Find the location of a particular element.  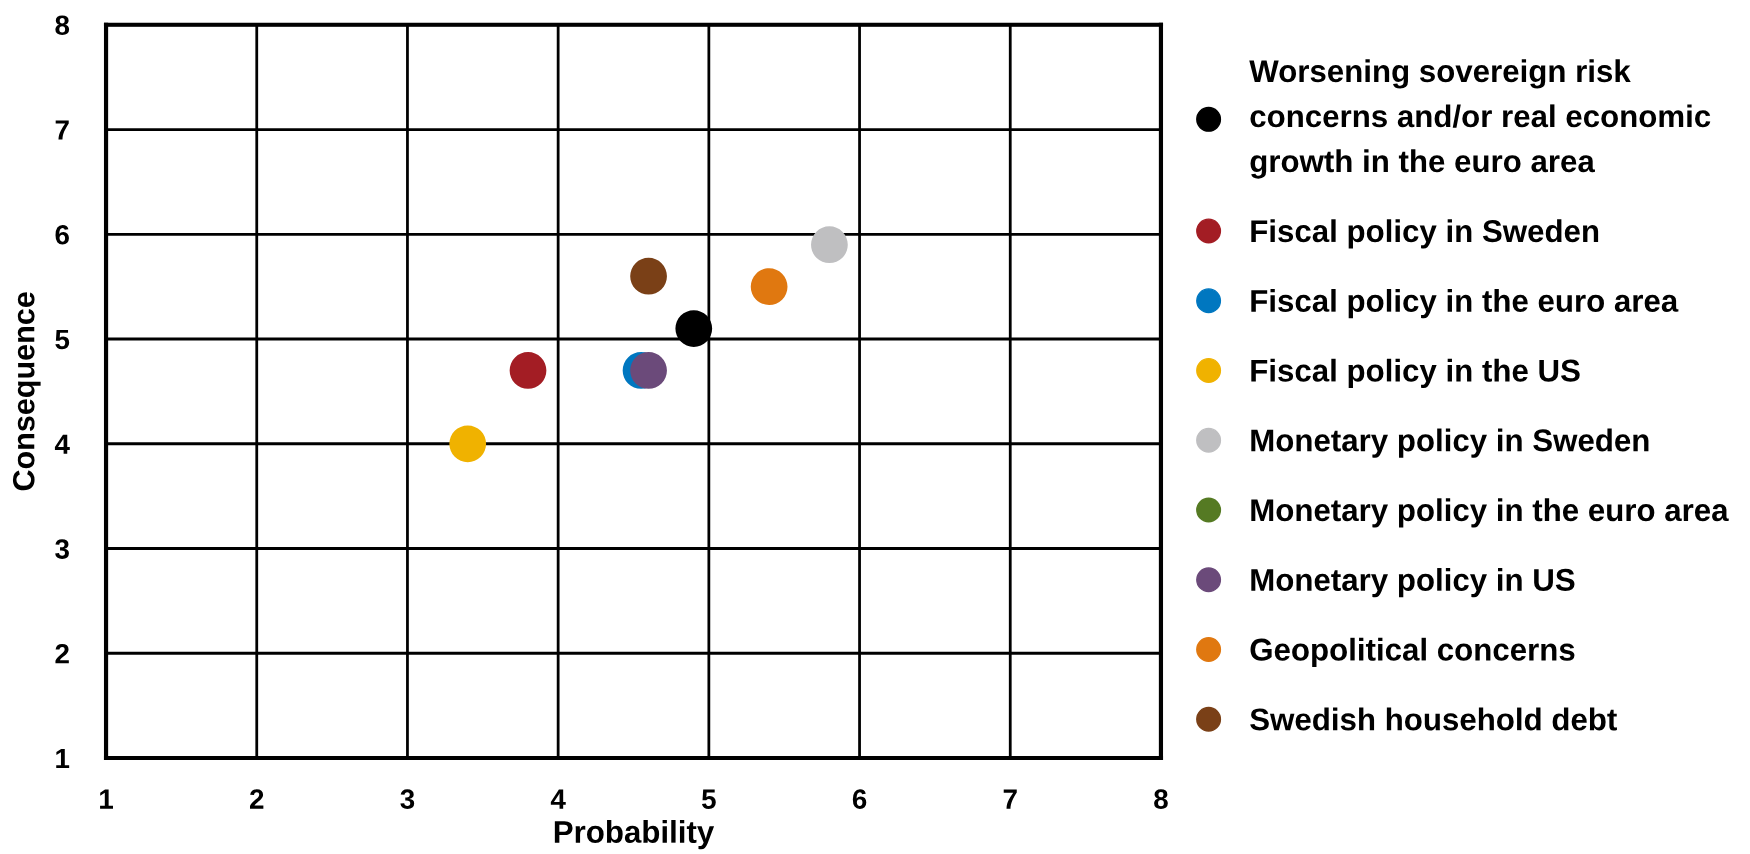

legend-label: Swedish household debt is located at coordinates (1433, 719).